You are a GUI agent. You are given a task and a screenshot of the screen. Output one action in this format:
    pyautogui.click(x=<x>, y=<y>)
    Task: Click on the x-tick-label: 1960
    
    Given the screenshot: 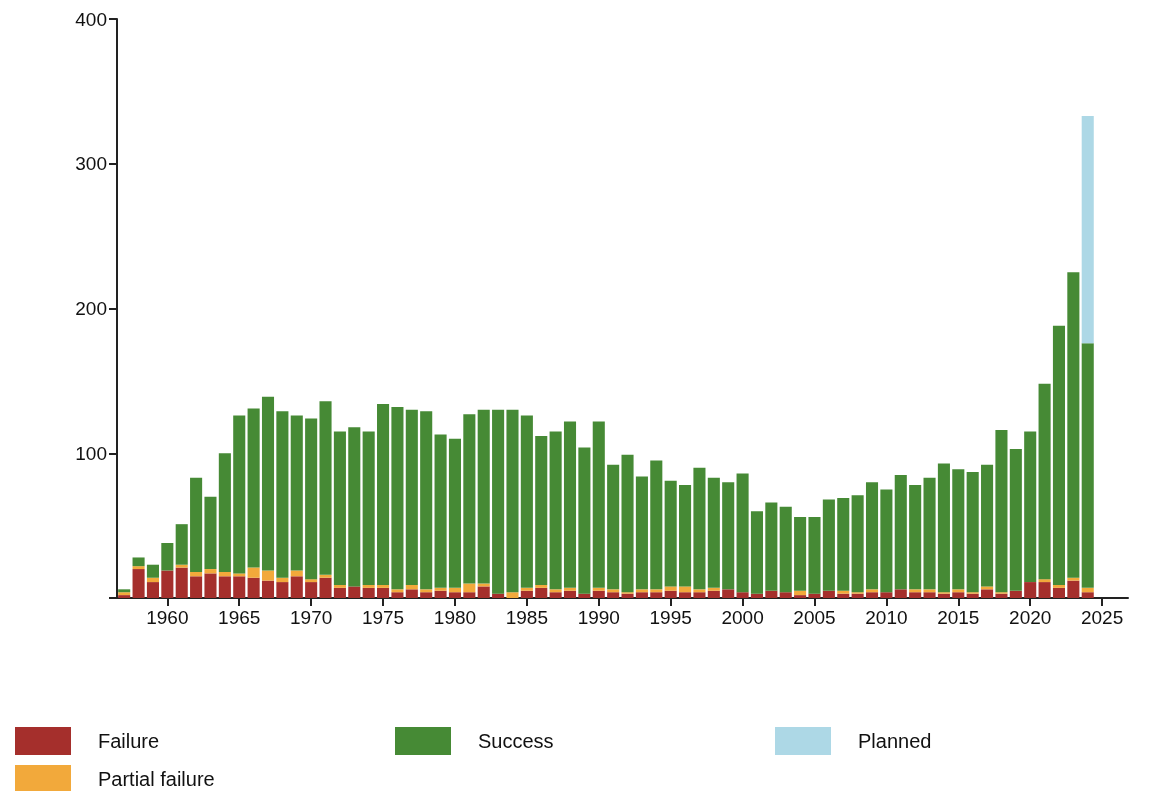 What is the action you would take?
    pyautogui.click(x=167, y=617)
    